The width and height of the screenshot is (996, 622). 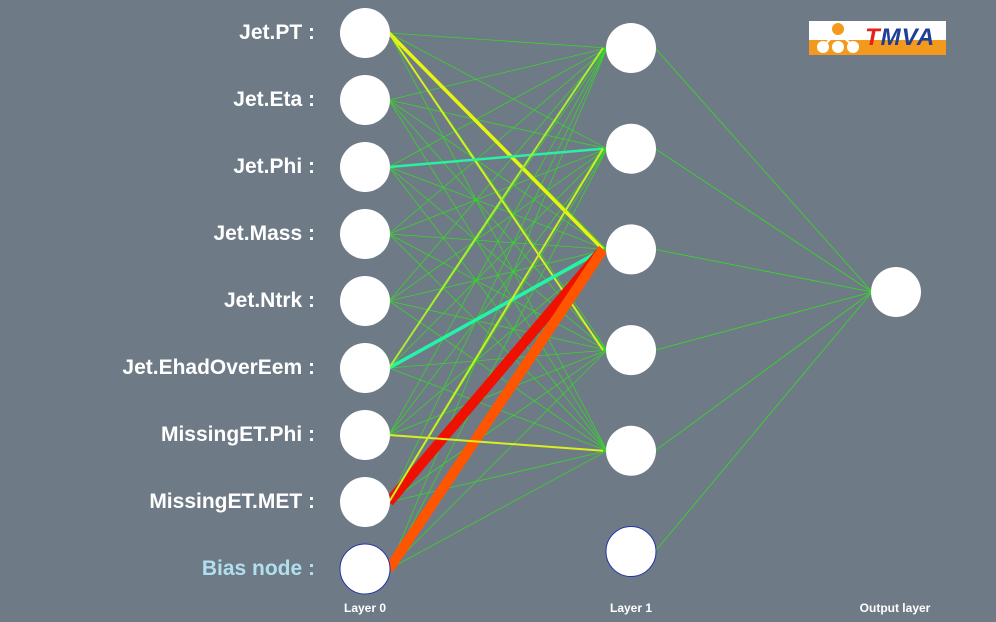 What do you see at coordinates (838, 38) in the screenshot?
I see `logo-nodes-icon` at bounding box center [838, 38].